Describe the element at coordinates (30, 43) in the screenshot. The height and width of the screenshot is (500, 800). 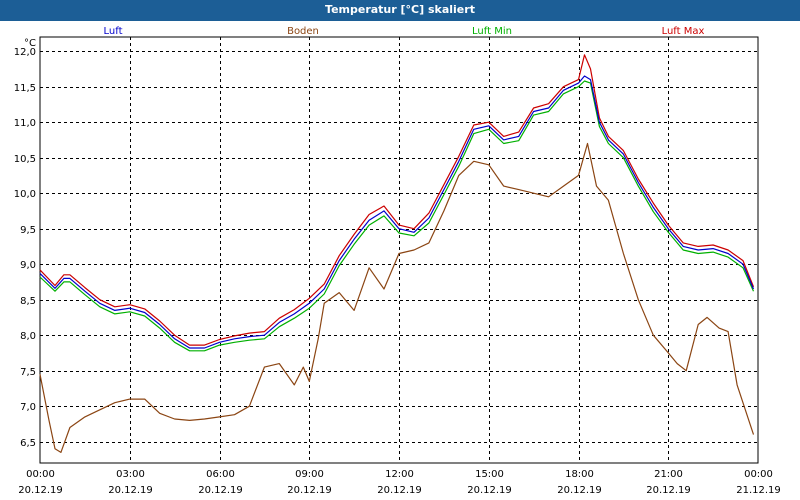
I see `y-axis-unit-label: °C` at that location.